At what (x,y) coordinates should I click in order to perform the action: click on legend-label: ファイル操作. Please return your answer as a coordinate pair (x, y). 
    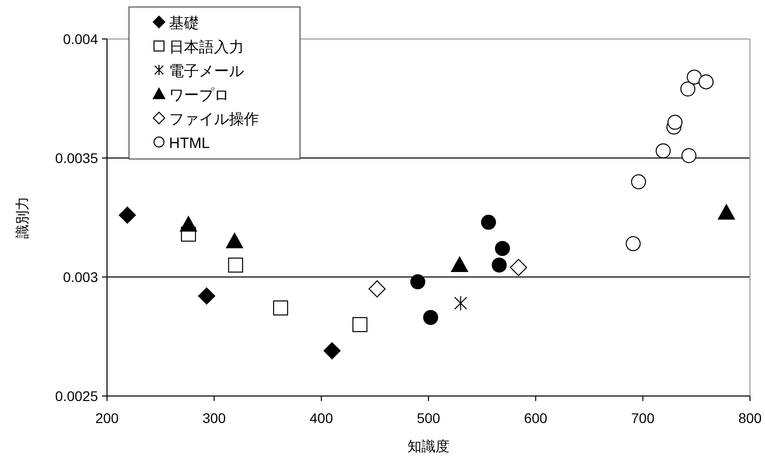
    Looking at the image, I should click on (214, 119).